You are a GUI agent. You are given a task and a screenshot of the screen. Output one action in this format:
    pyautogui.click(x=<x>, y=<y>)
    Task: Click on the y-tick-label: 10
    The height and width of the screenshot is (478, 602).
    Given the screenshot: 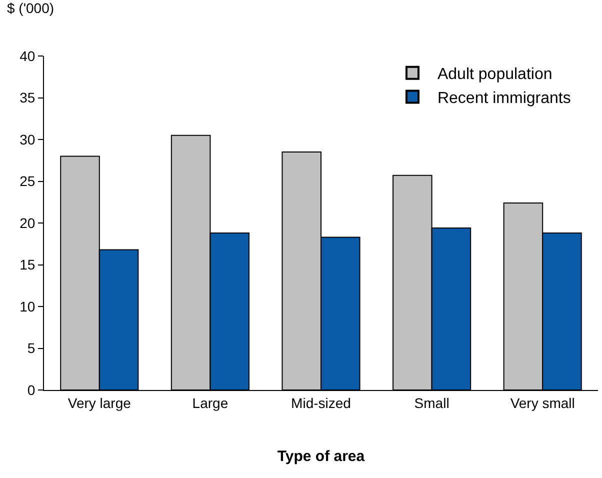 What is the action you would take?
    pyautogui.click(x=28, y=306)
    